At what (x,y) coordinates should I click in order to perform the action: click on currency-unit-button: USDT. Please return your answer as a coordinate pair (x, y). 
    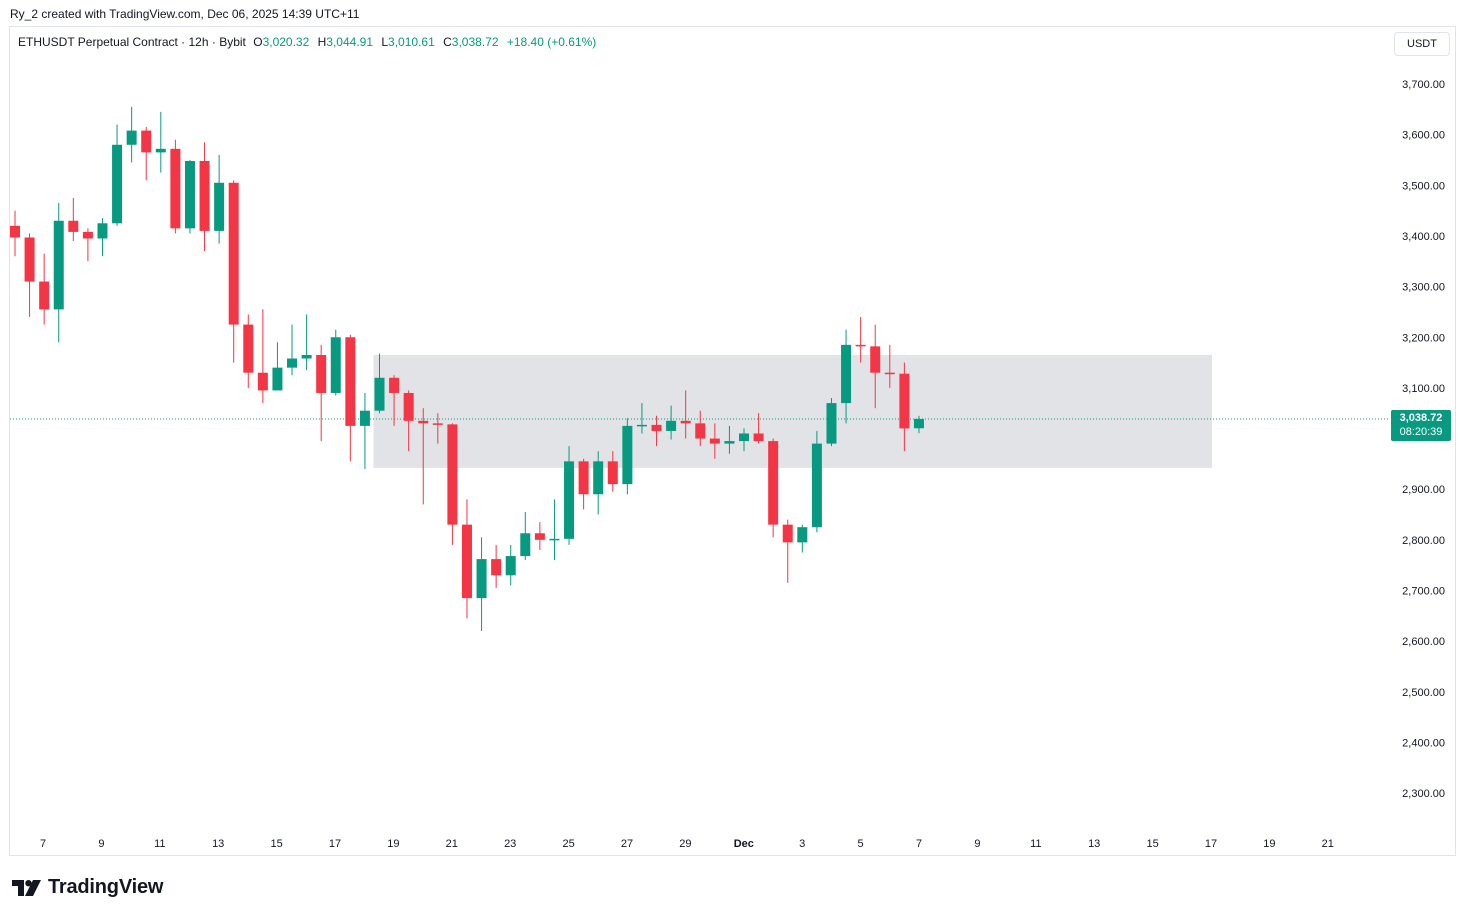
    Looking at the image, I should click on (1422, 44).